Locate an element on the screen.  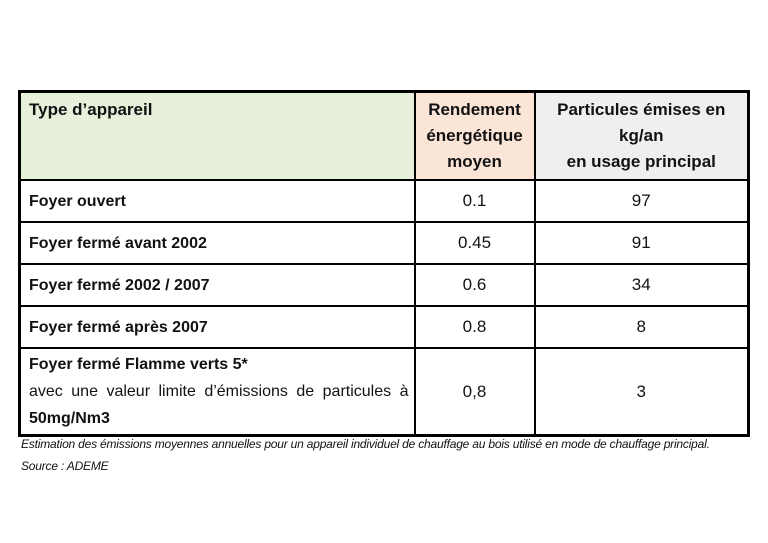
cell-particules: 91 is located at coordinates (641, 243).